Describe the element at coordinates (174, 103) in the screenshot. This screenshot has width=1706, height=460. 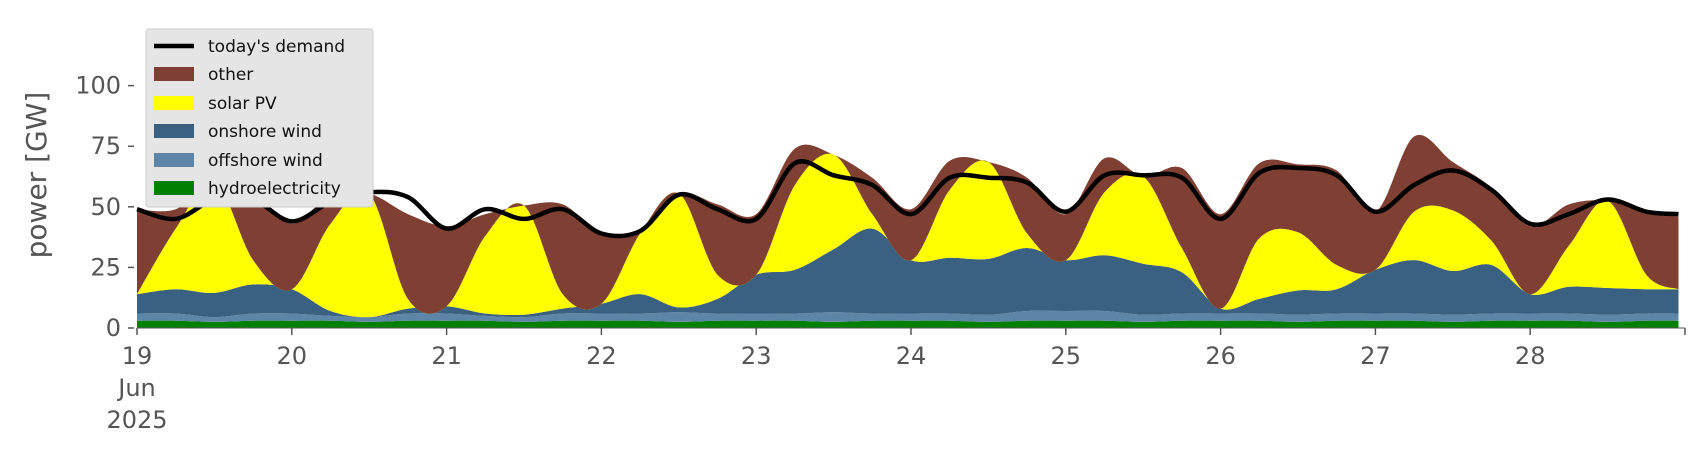
I see `legend-key-solar-pv` at that location.